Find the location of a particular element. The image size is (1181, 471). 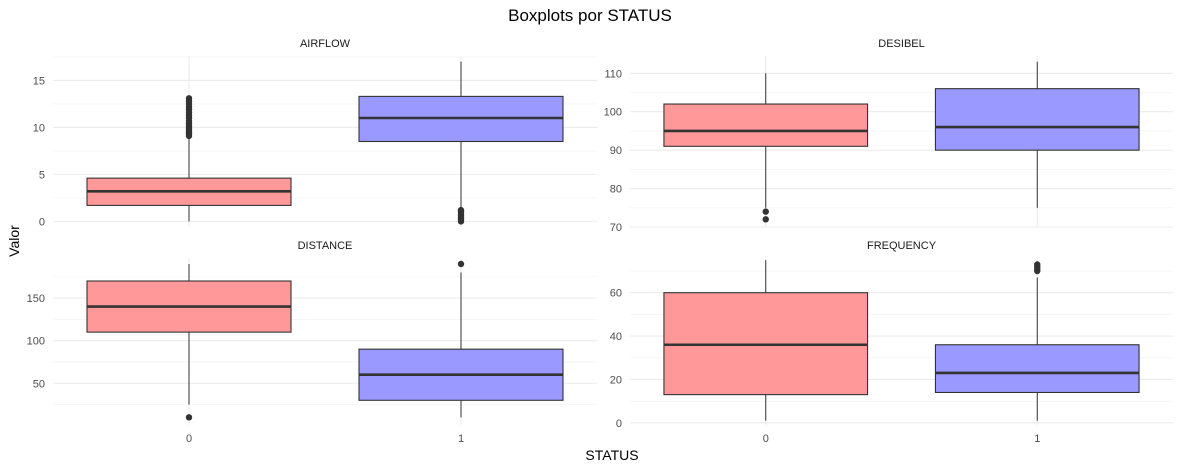

panel-strip-label: DISTANCE is located at coordinates (325, 246).